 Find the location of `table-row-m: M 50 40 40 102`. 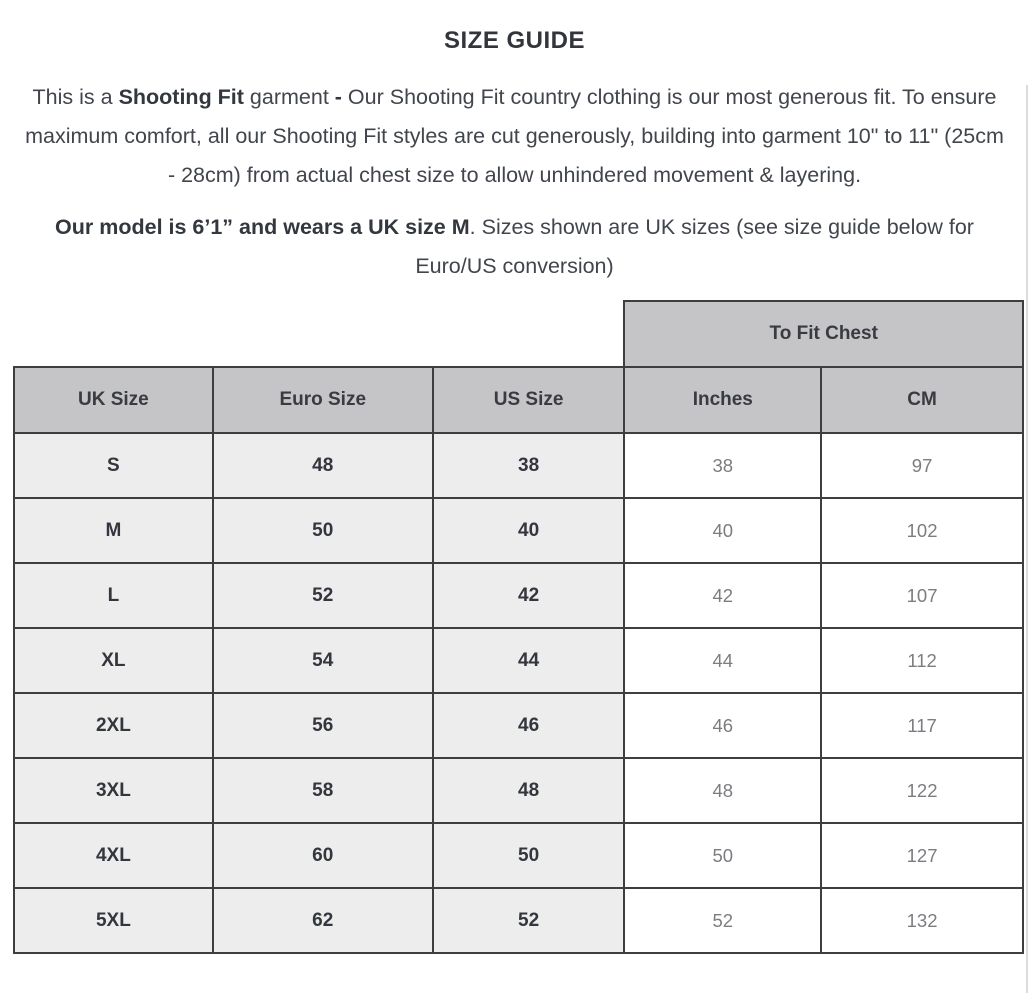

table-row-m: M 50 40 40 102 is located at coordinates (518, 530).